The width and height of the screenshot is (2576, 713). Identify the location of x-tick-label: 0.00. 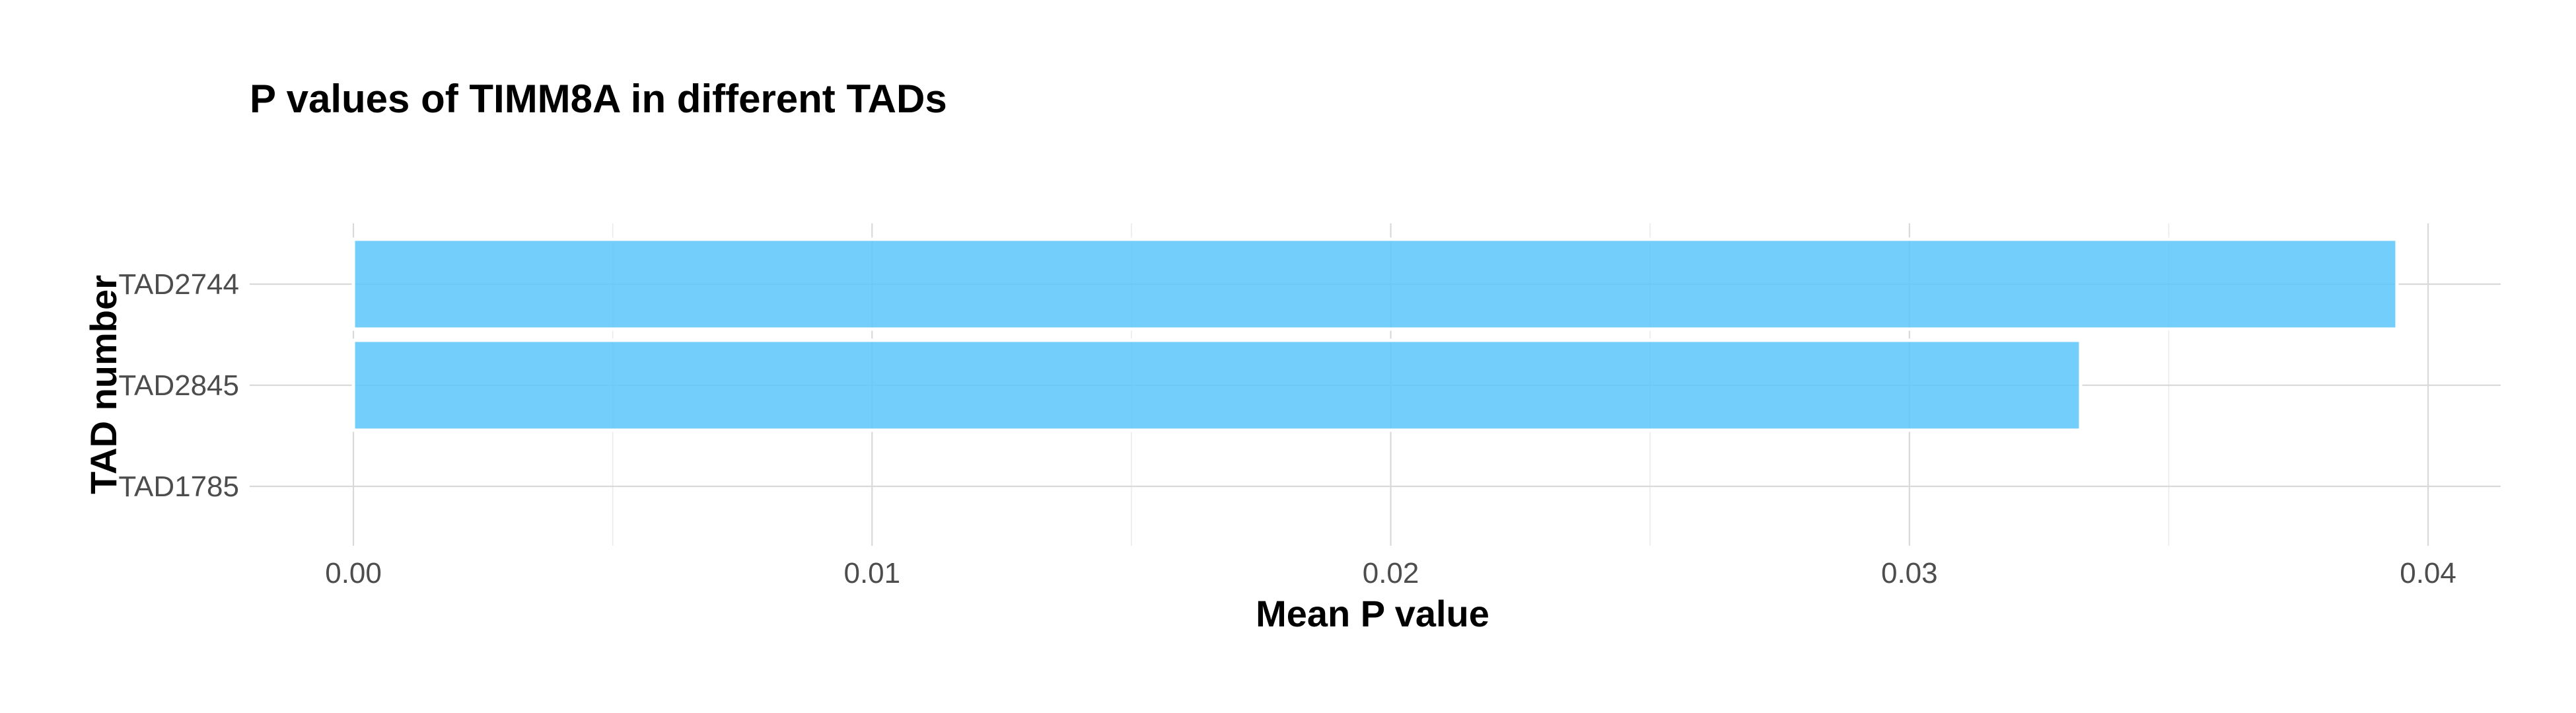
(354, 573).